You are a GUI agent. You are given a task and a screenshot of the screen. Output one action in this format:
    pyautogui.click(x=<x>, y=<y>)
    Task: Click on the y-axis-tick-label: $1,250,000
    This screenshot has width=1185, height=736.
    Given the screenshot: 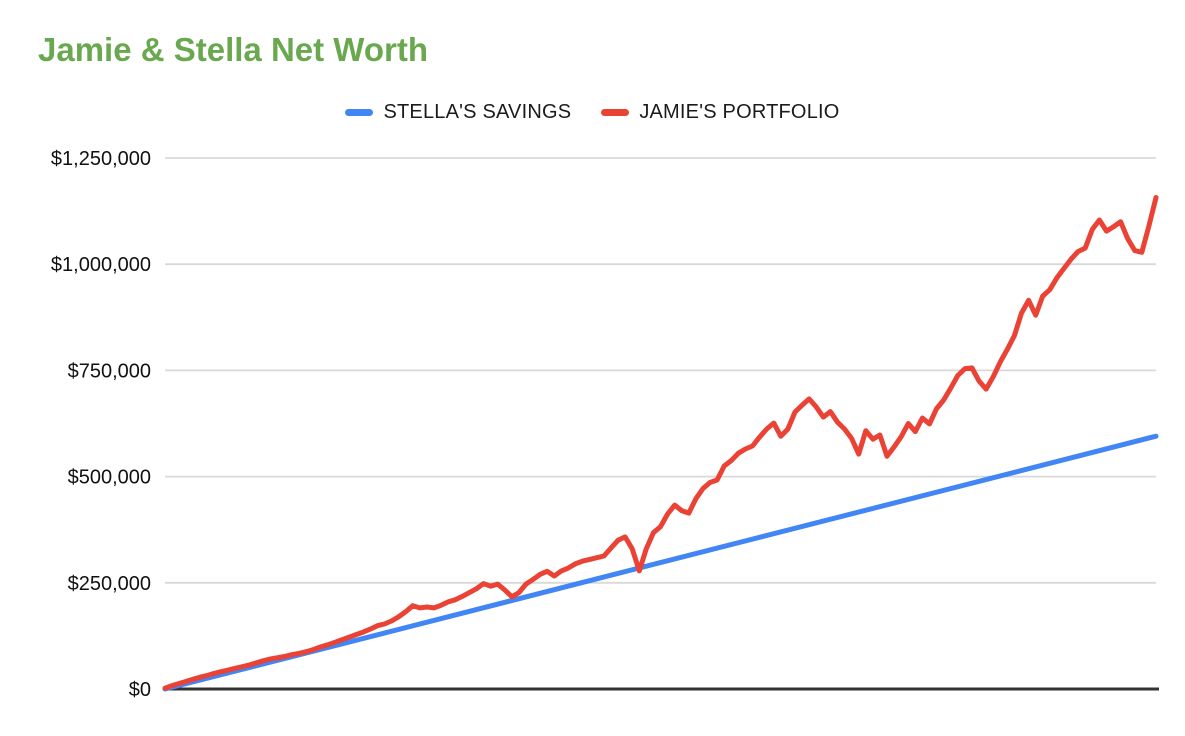 What is the action you would take?
    pyautogui.click(x=101, y=159)
    